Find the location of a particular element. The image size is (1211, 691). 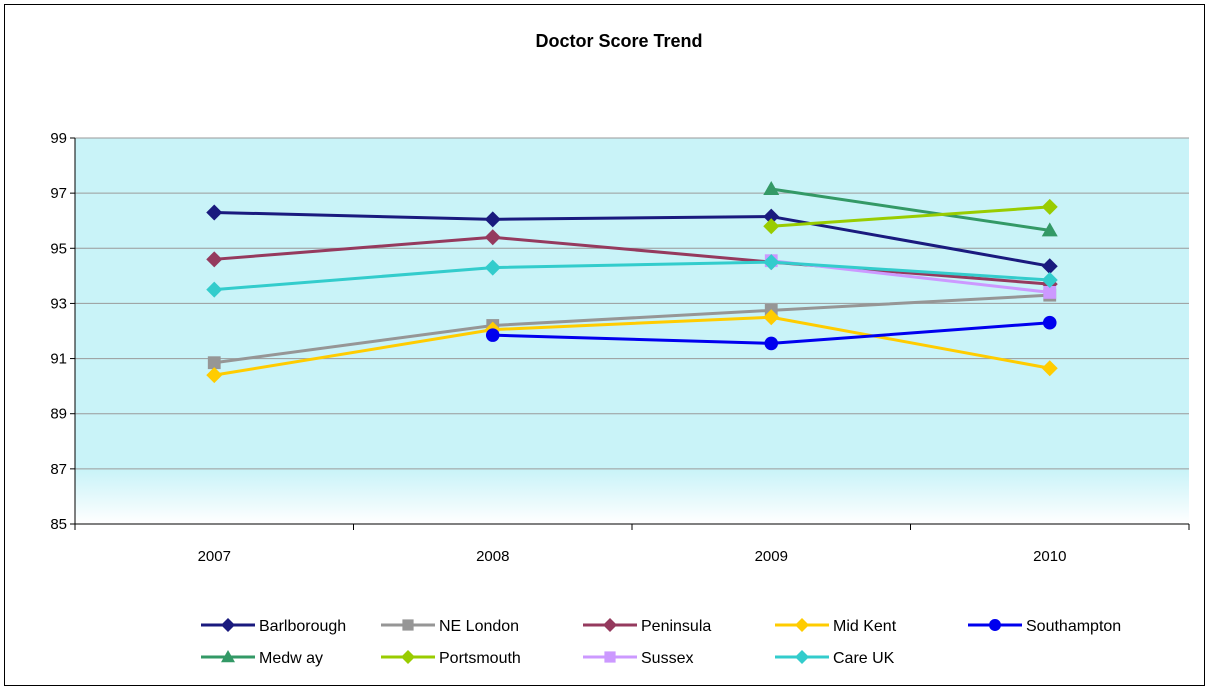

legend-item-5: Medw ay is located at coordinates (262, 658).